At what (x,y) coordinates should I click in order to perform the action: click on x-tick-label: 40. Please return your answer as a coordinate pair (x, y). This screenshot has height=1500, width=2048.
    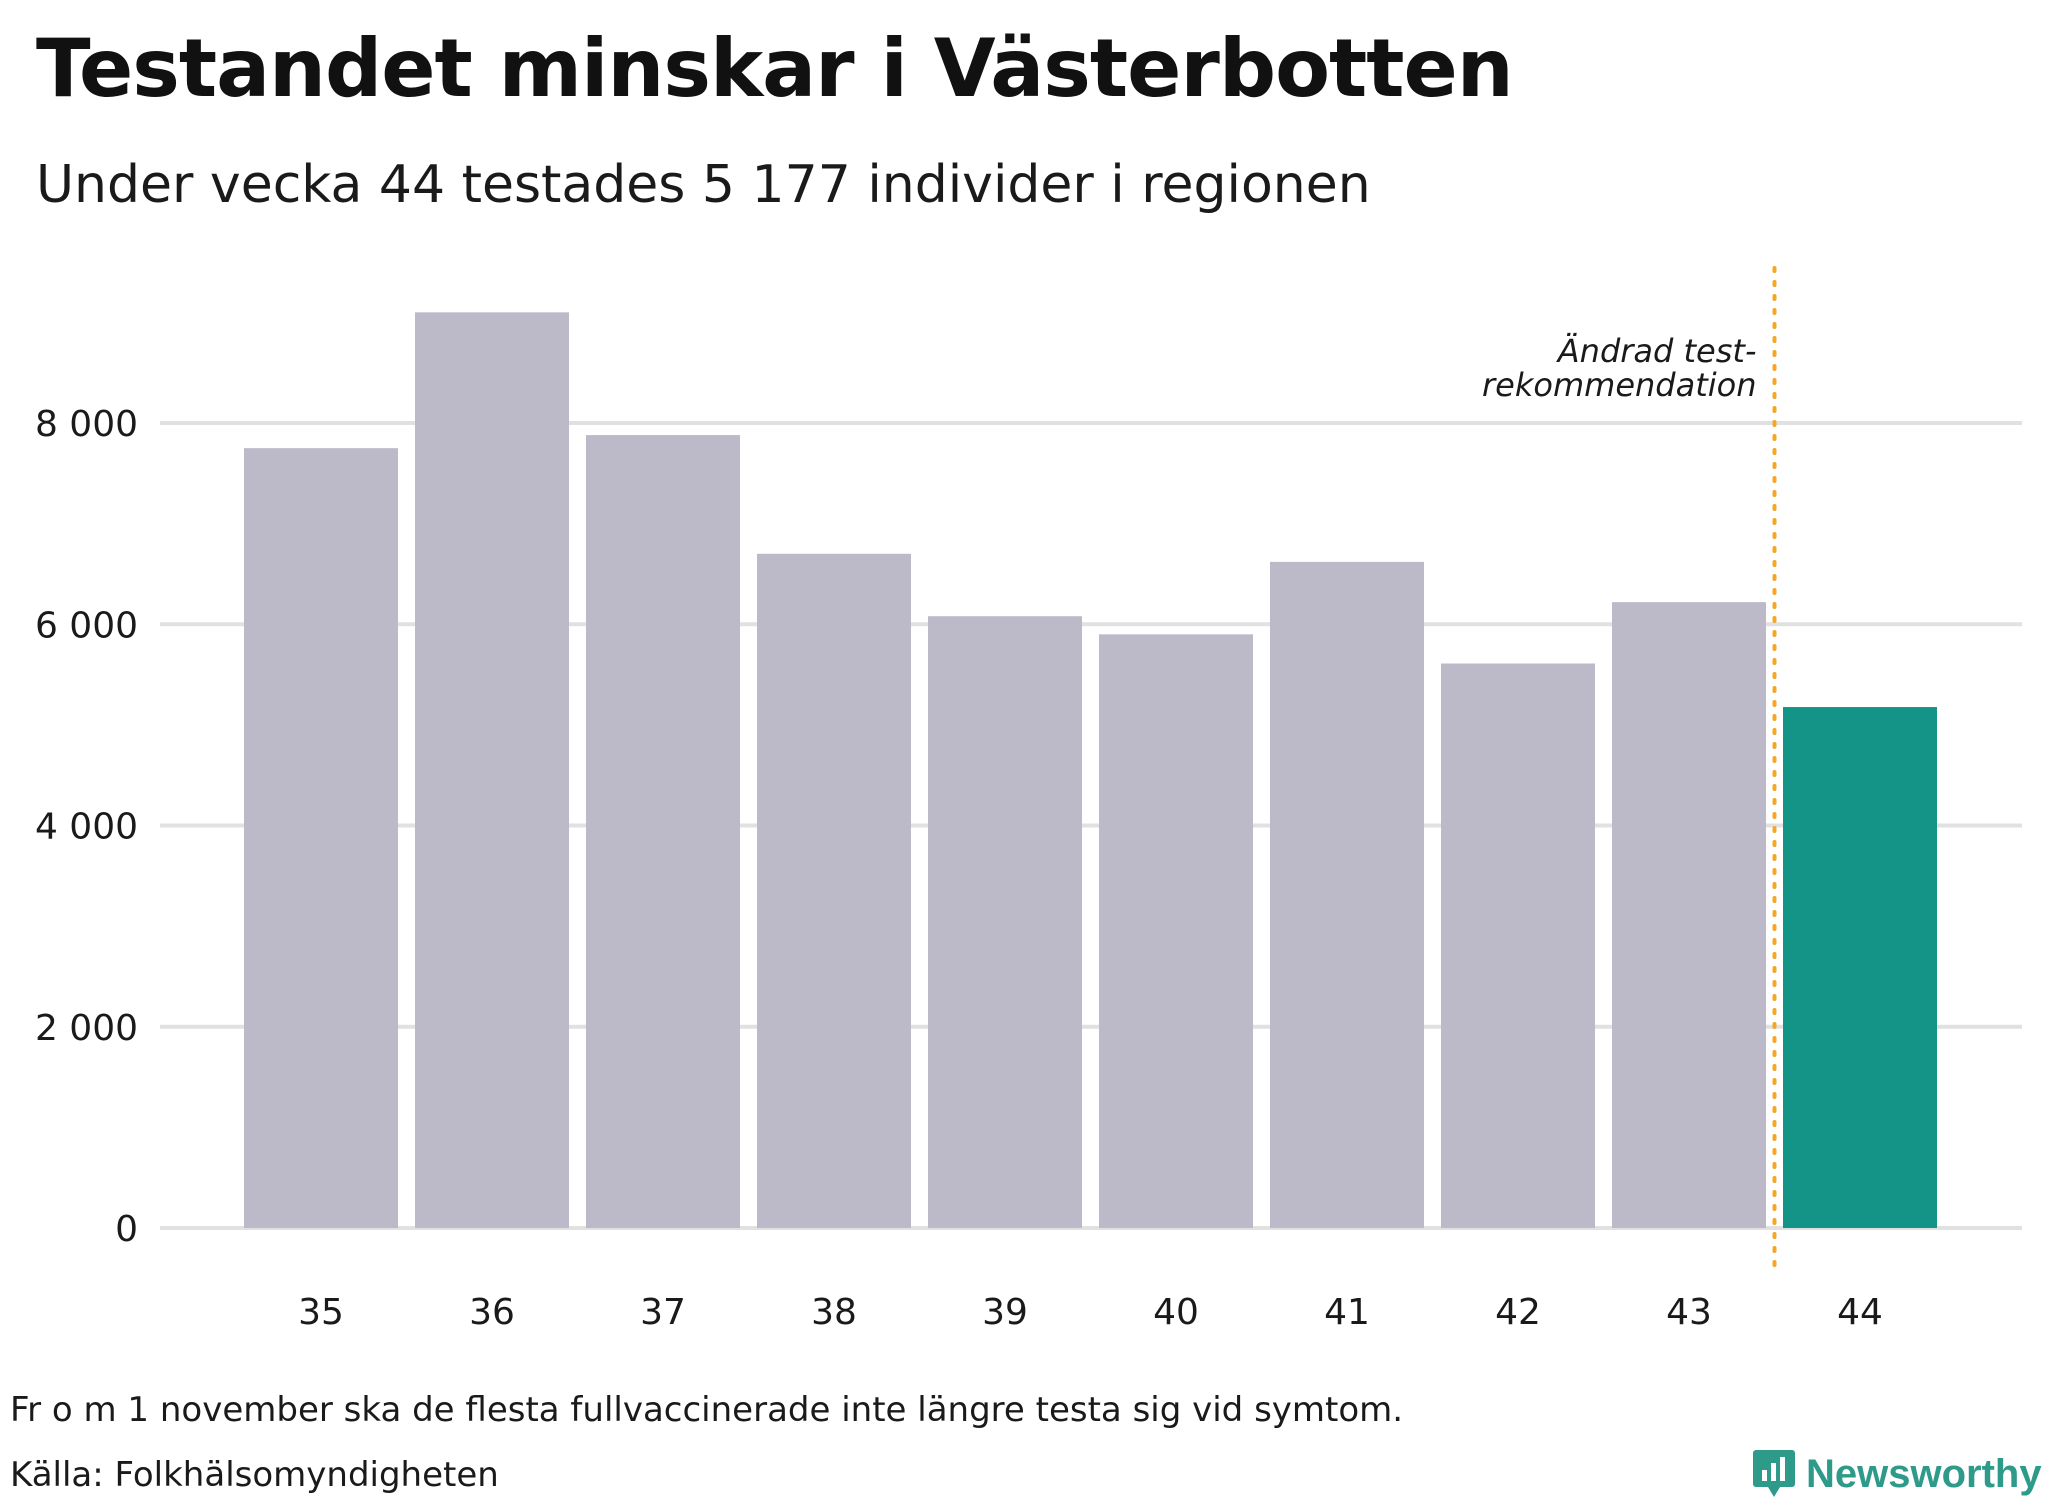
    Looking at the image, I should click on (1176, 1312).